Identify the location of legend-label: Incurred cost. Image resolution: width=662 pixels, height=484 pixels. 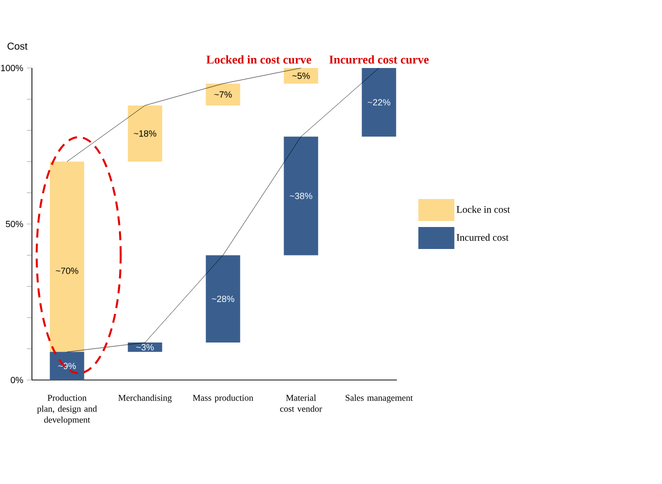
(482, 237).